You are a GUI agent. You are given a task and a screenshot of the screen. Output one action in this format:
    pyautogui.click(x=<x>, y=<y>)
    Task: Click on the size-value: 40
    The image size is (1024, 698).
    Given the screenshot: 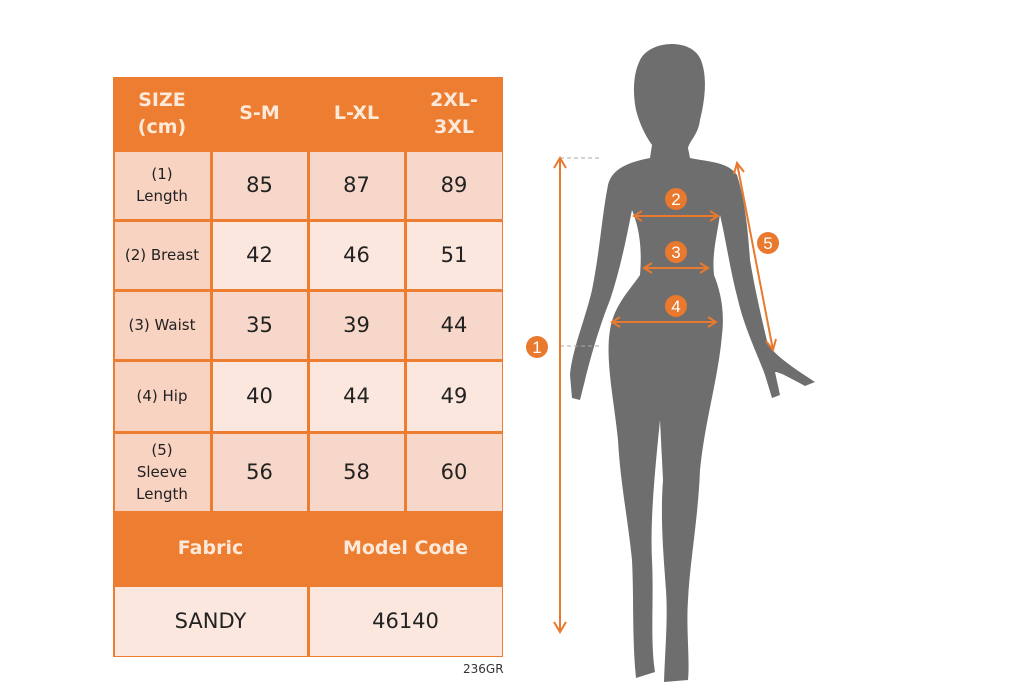 What is the action you would take?
    pyautogui.click(x=259, y=396)
    